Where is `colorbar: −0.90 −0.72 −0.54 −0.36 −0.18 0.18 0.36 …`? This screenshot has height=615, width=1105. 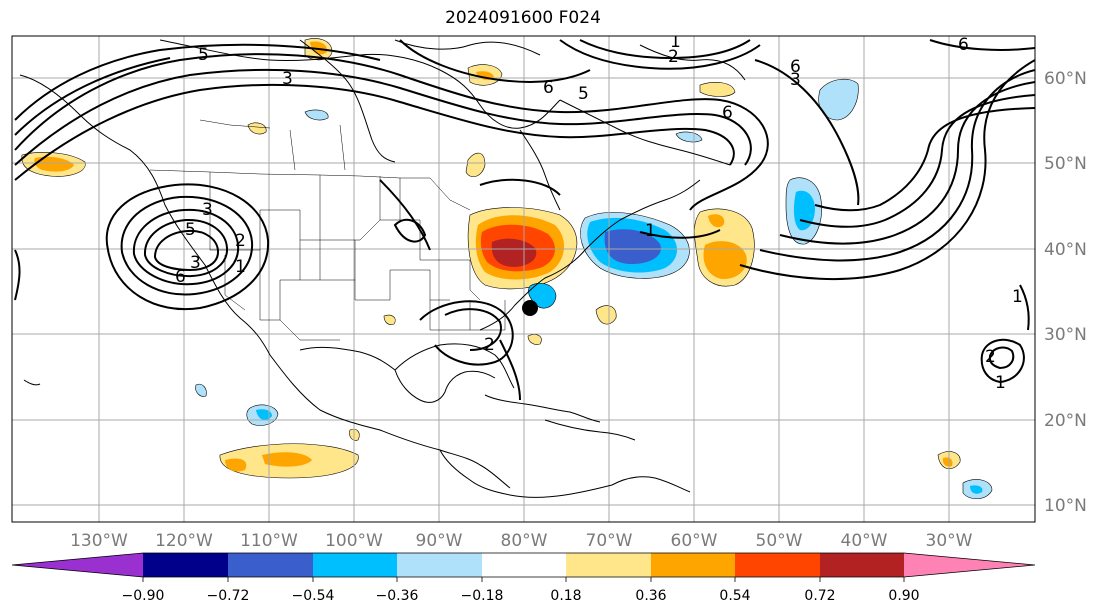
colorbar: −0.90 −0.72 −0.54 −0.36 −0.18 0.18 0.36 … is located at coordinates (523, 578).